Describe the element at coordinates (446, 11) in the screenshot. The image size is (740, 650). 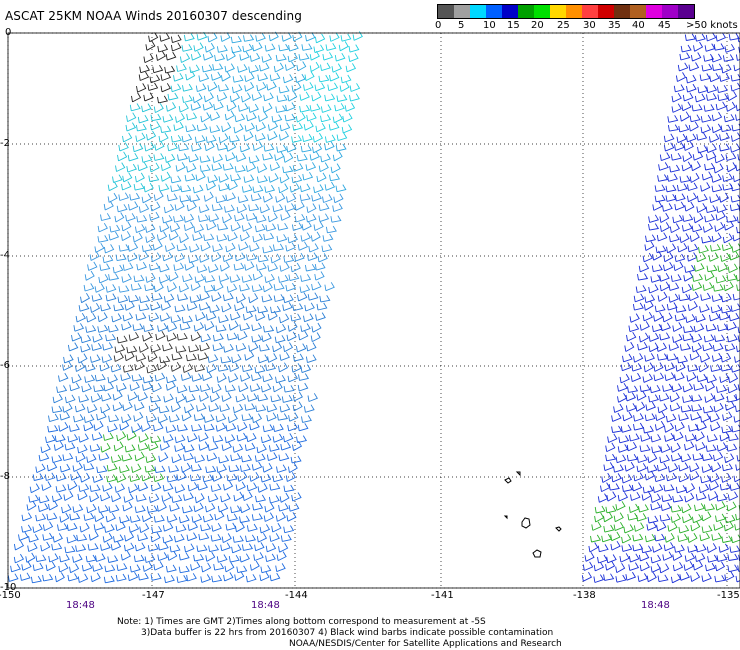
I see `colorbar-segment` at that location.